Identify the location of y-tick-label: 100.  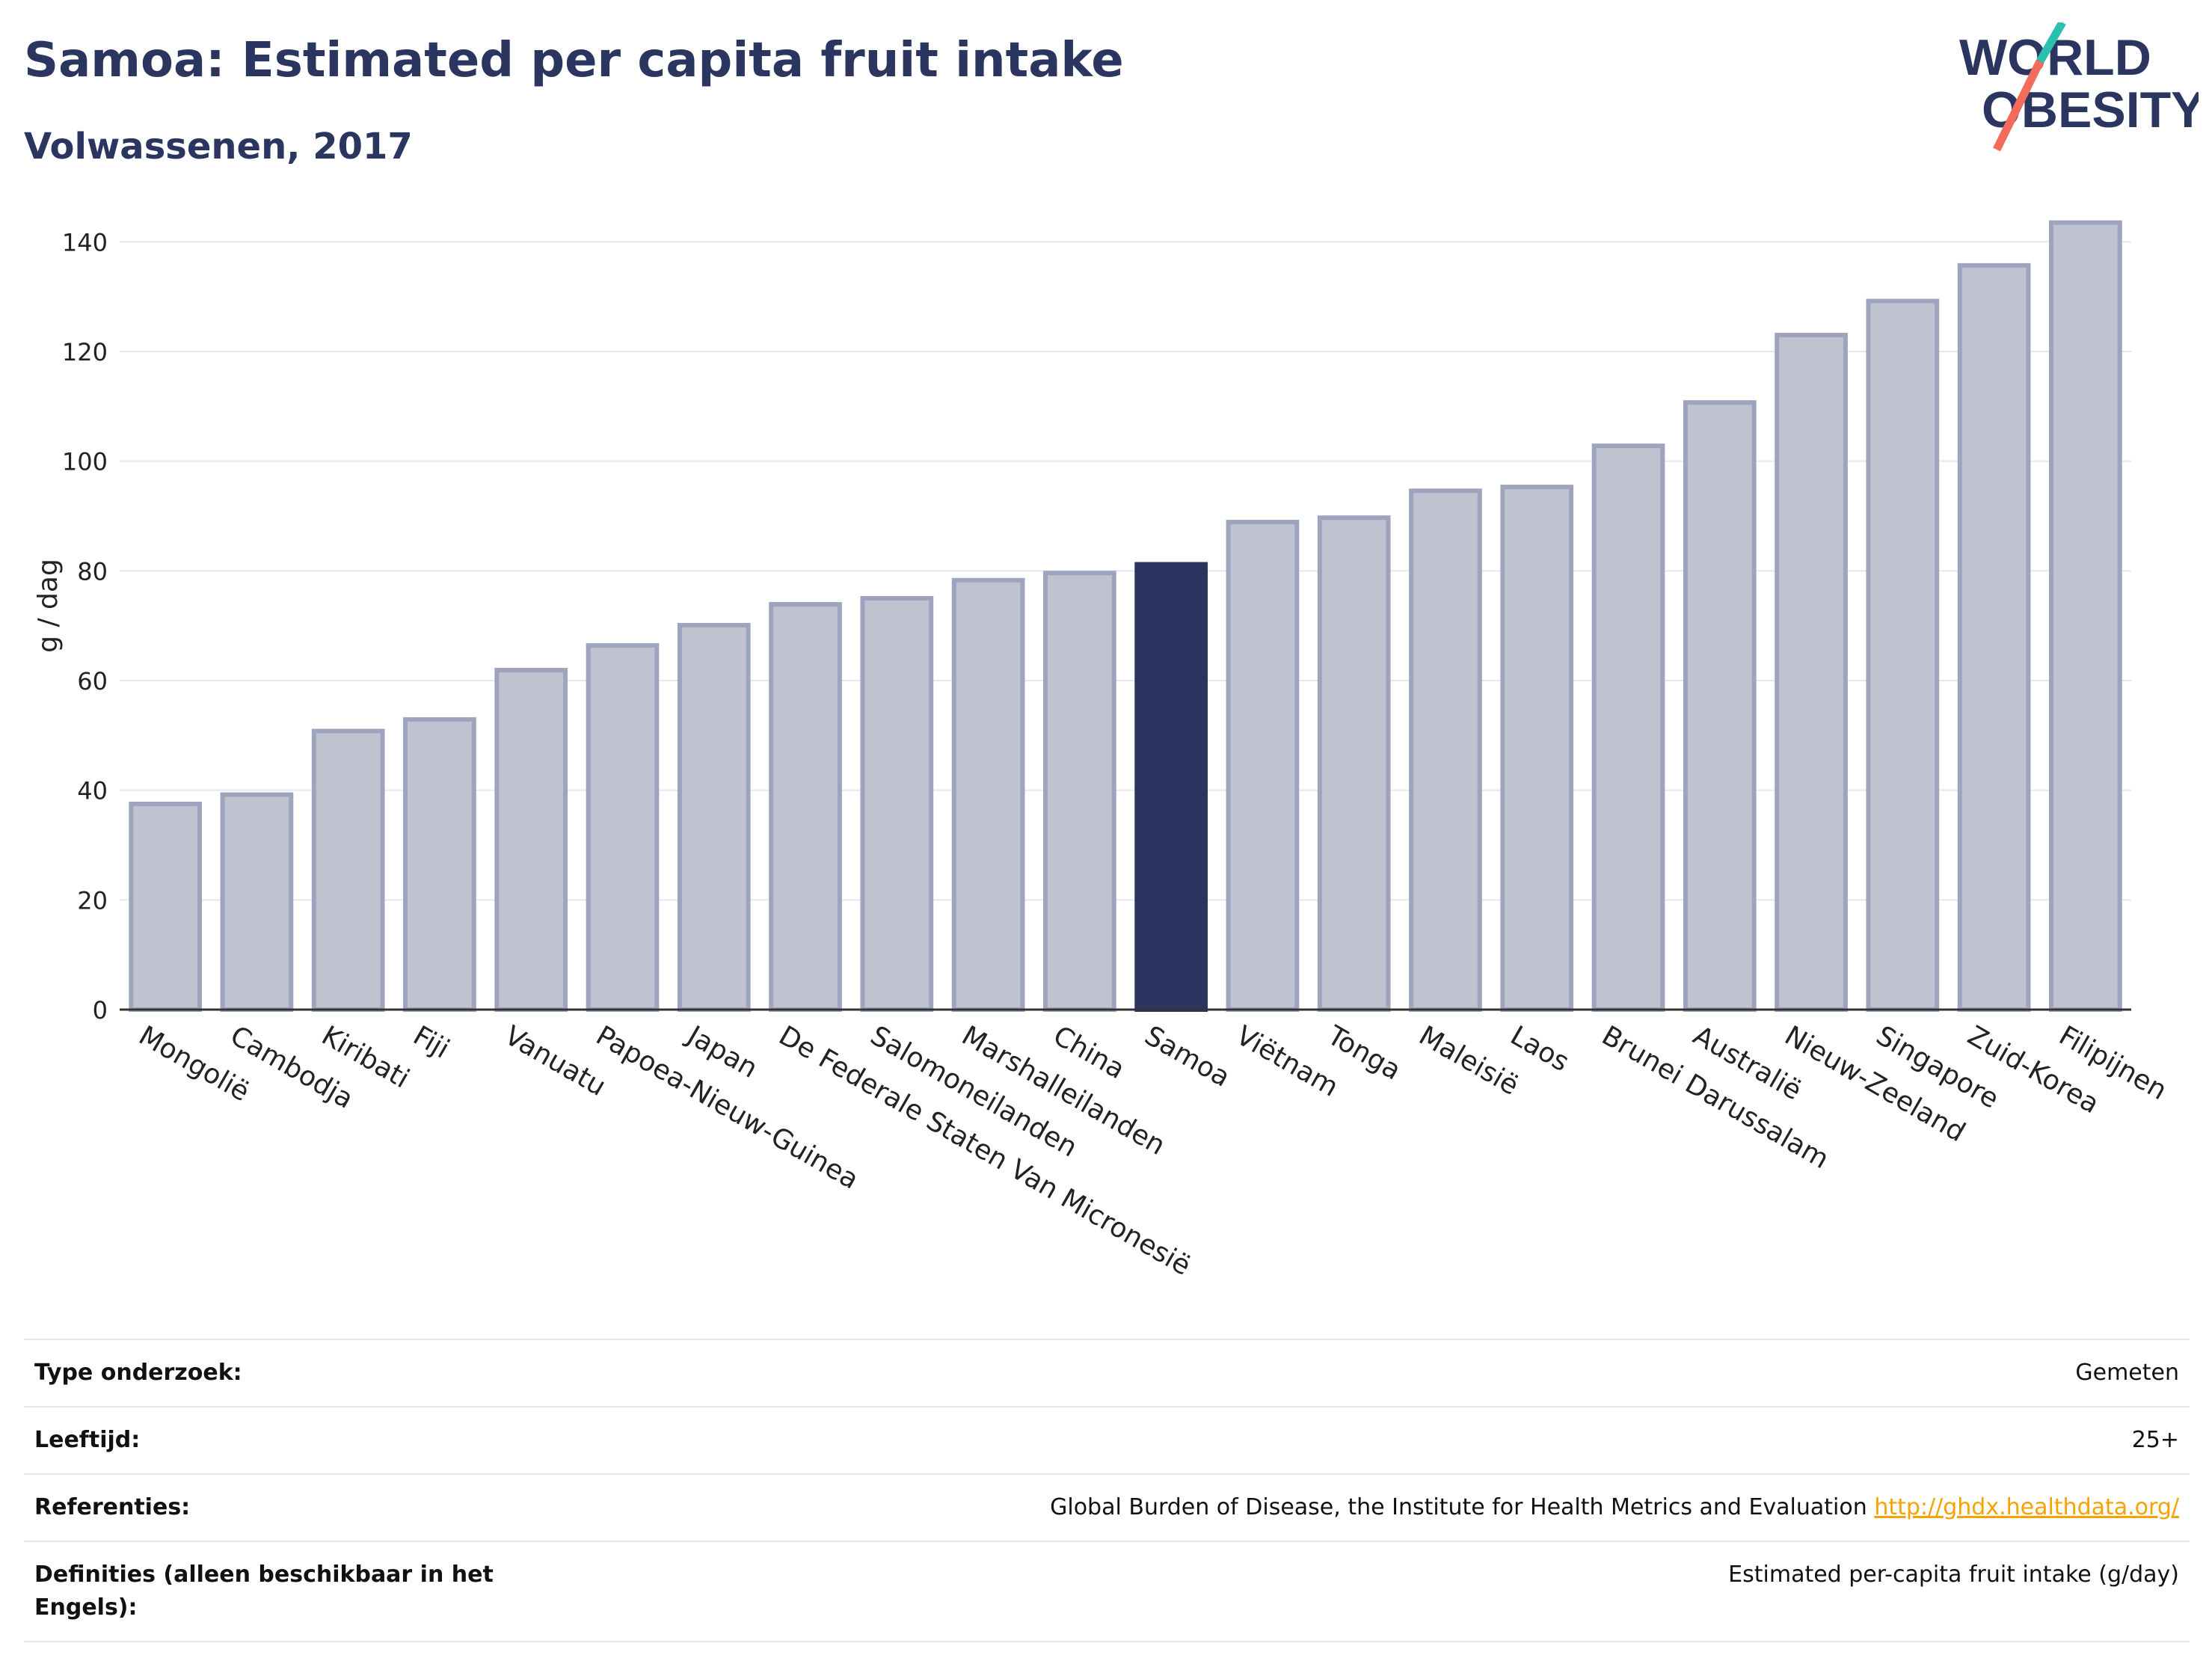
(85, 462).